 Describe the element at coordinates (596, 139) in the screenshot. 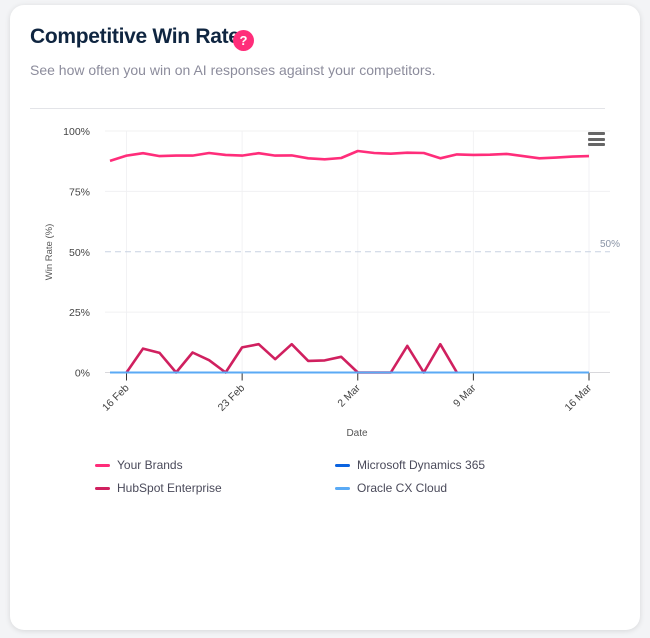

I see `chart-menu-icon` at that location.